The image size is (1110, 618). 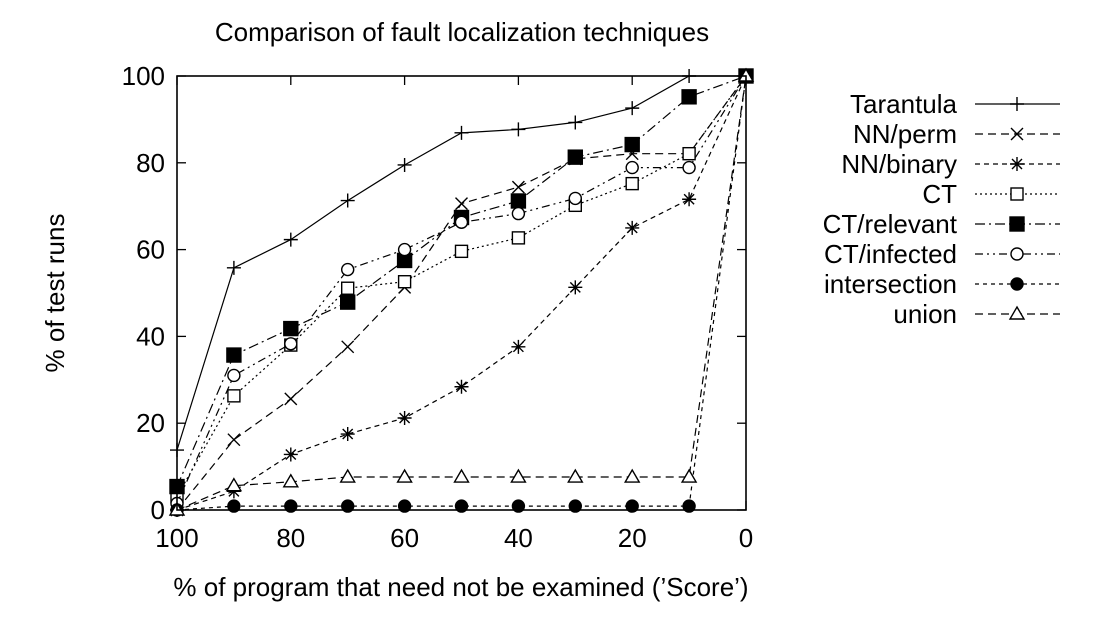 What do you see at coordinates (518, 538) in the screenshot?
I see `x-tick-label: 40` at bounding box center [518, 538].